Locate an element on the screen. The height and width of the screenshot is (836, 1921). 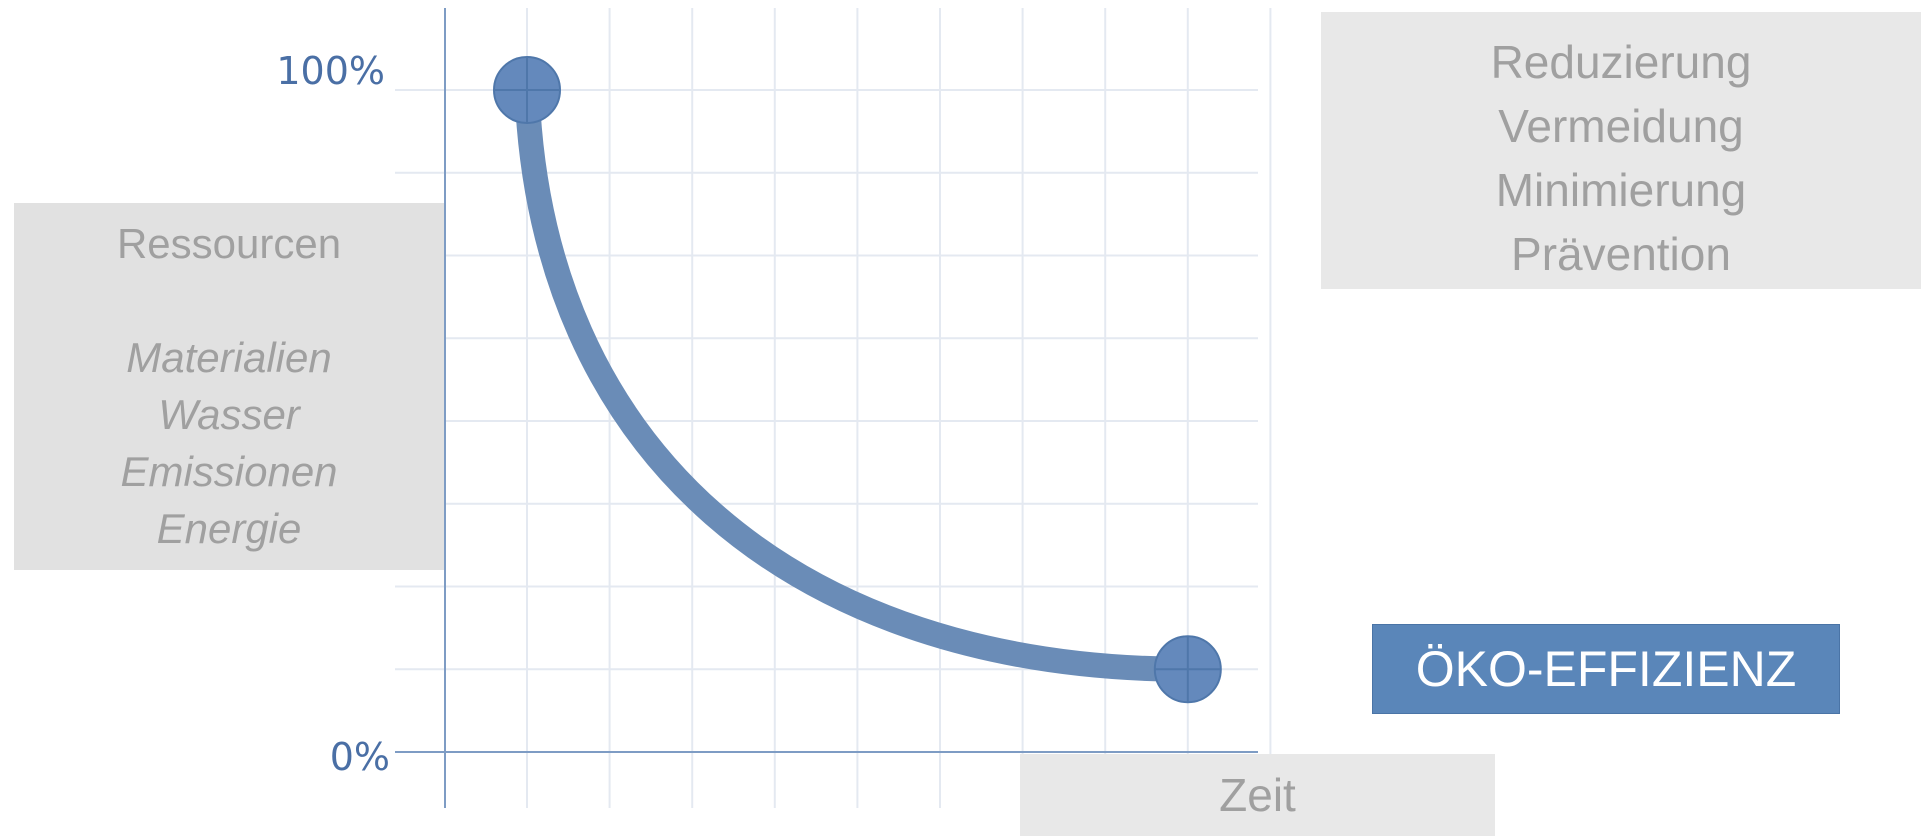
y-tick-label-0: 0% is located at coordinates (360, 757).